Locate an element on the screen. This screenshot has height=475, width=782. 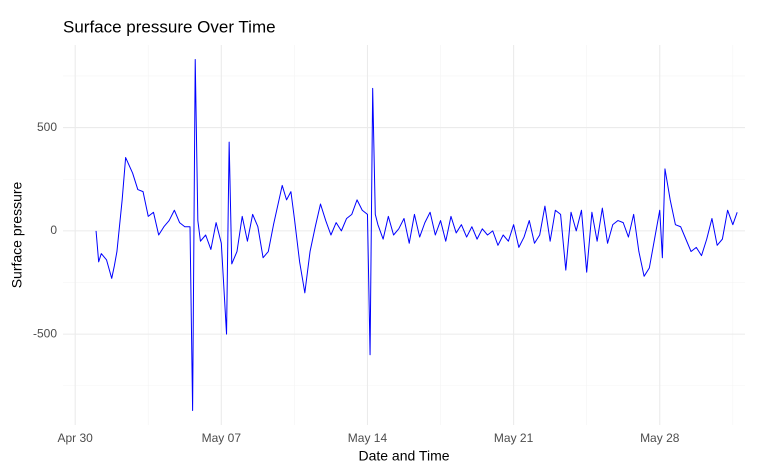
y-axis-title: Surface pressure is located at coordinates (17, 234).